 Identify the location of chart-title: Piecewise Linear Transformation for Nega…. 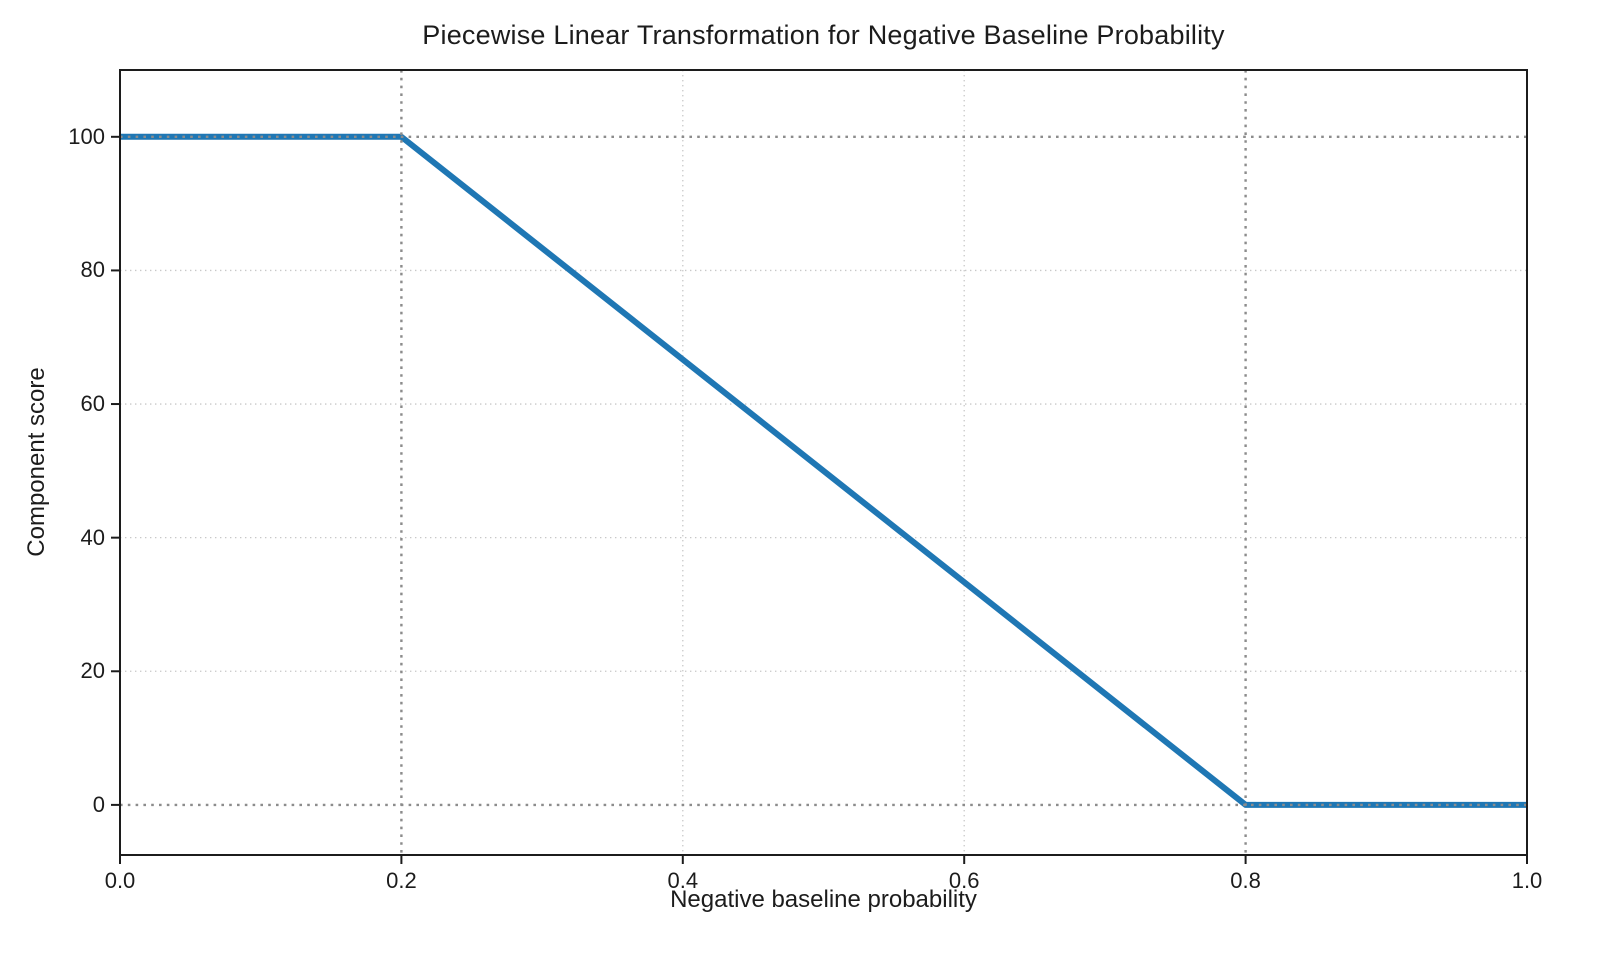
(823, 35).